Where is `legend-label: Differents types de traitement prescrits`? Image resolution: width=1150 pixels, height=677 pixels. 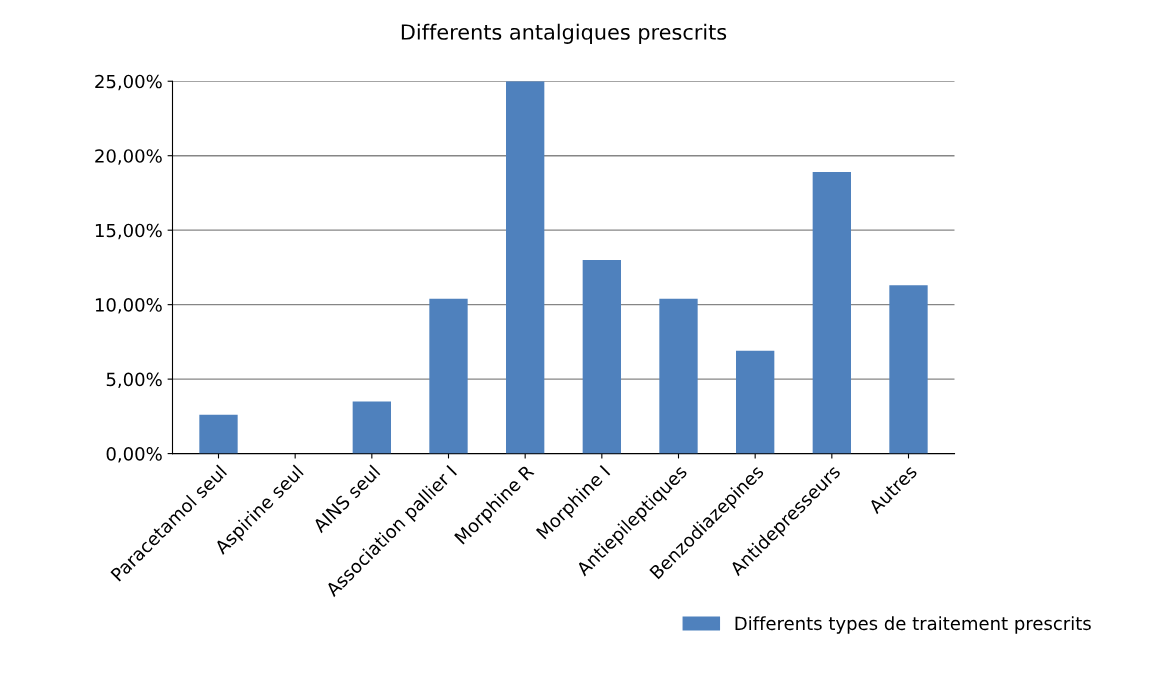 legend-label: Differents types de traitement prescrits is located at coordinates (913, 625).